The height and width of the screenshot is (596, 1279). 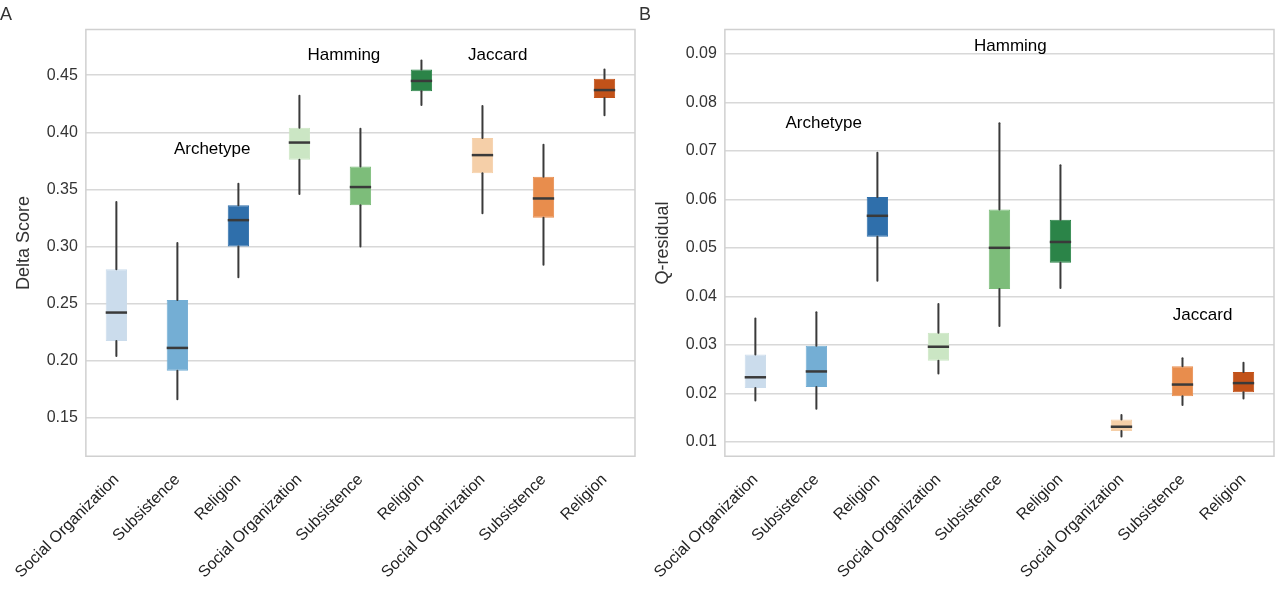 I want to click on y-tick-label: 0.40, so click(x=62, y=131).